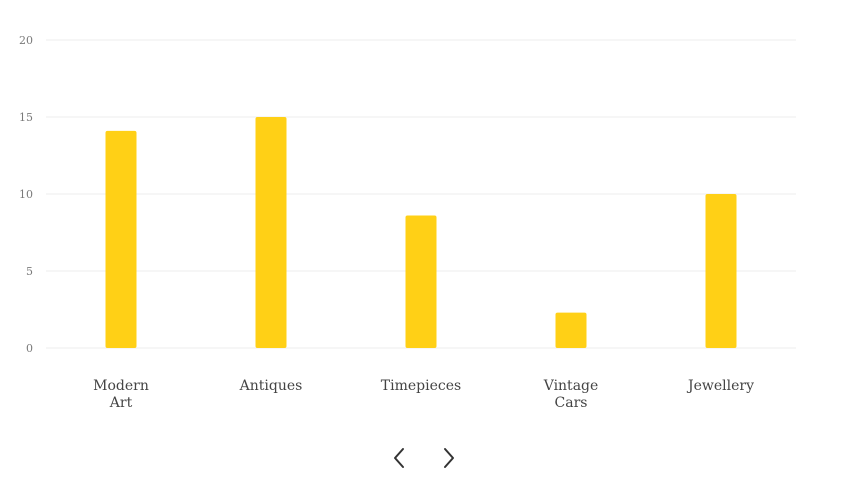  Describe the element at coordinates (26, 117) in the screenshot. I see `y-tick-label: 15` at that location.